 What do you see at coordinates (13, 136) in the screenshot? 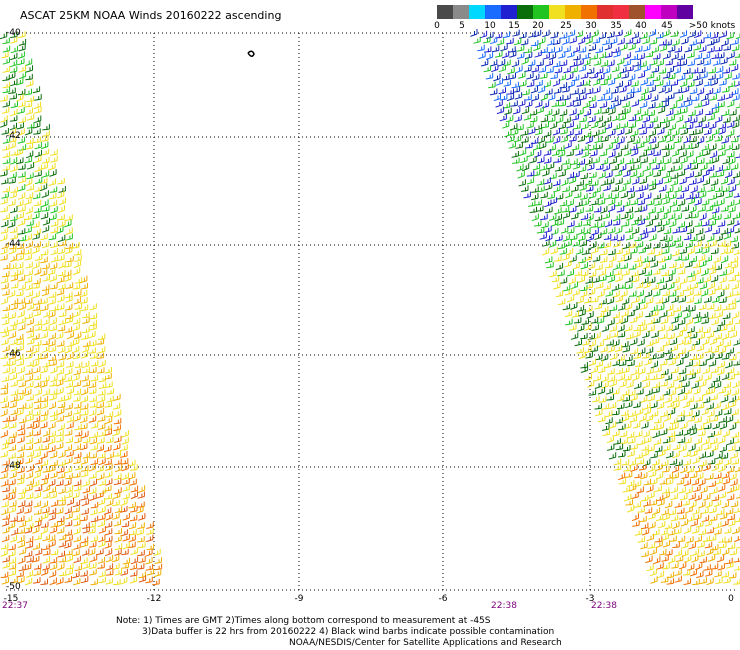
I see `lat-label: -42` at bounding box center [13, 136].